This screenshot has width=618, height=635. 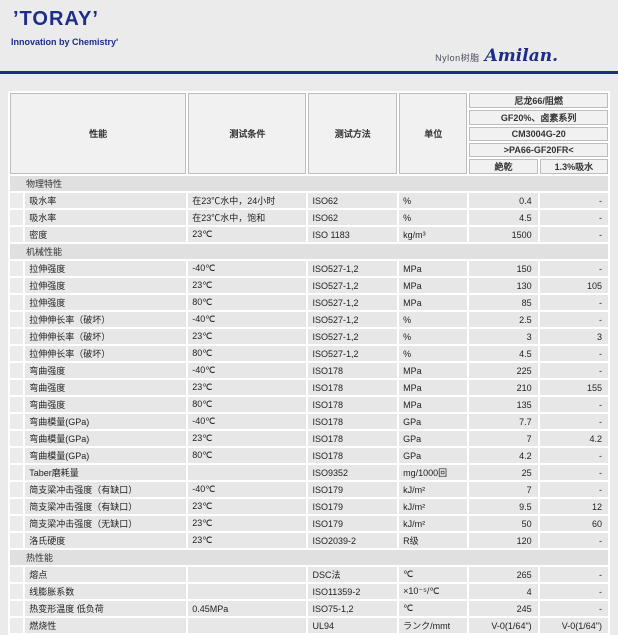 I want to click on product-prefix-label: Nylon树脂, so click(x=457, y=58).